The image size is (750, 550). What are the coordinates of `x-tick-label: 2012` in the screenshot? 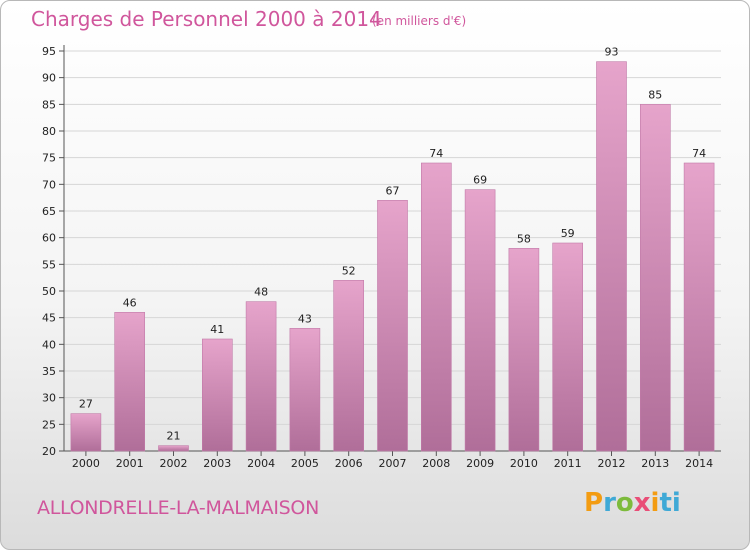 It's located at (612, 463).